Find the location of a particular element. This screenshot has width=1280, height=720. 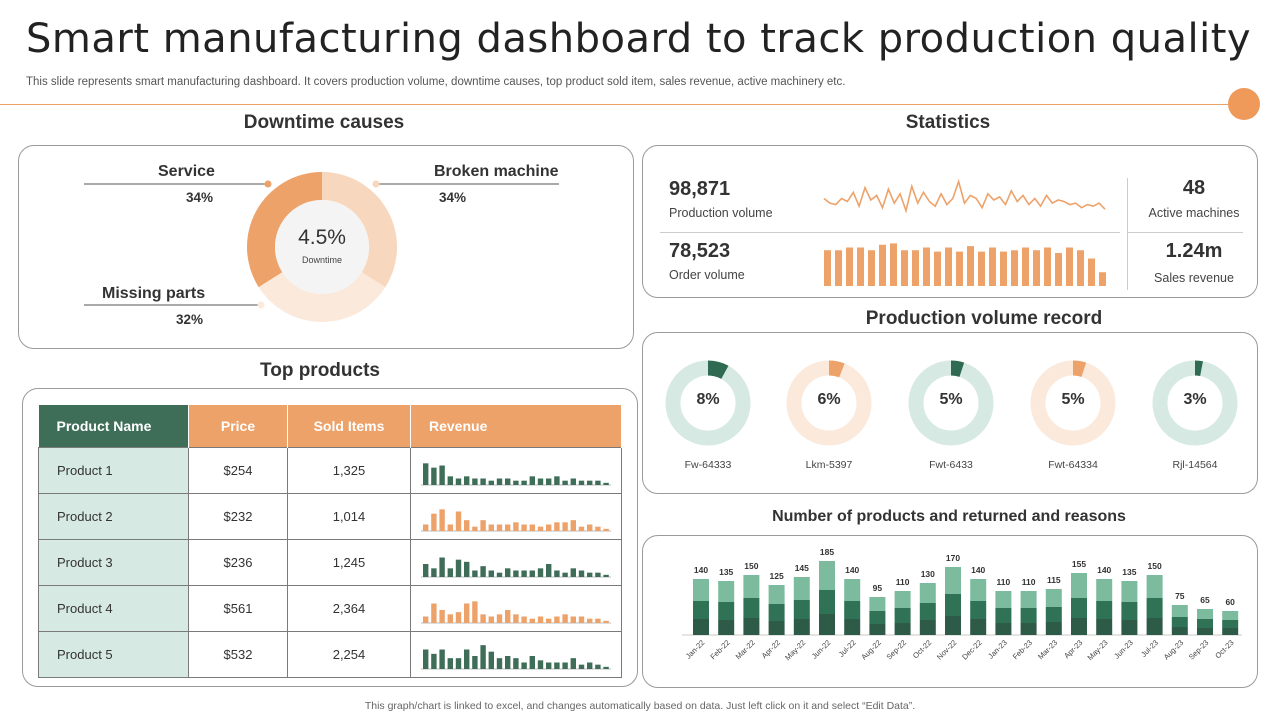

production-record-donuts is located at coordinates (951, 403).